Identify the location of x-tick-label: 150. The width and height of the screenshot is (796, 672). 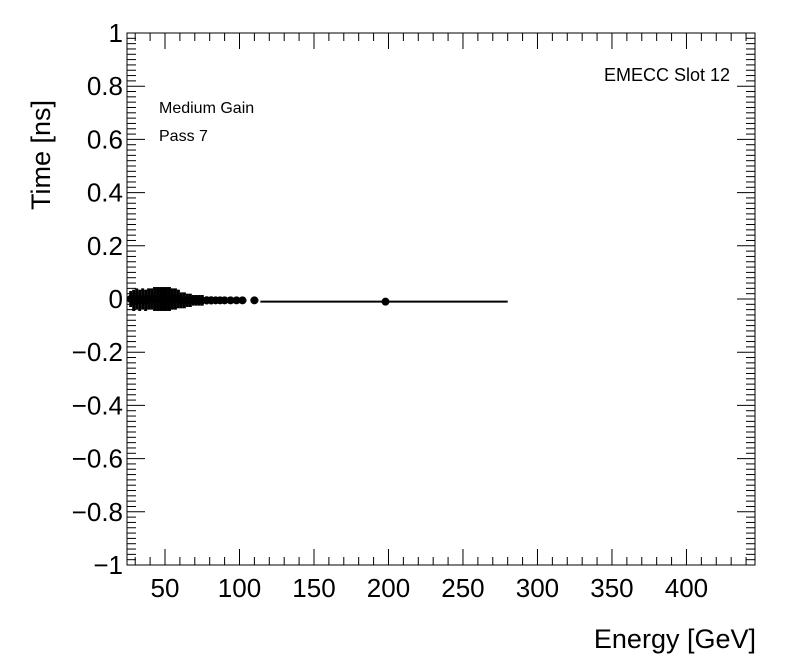
(313, 588).